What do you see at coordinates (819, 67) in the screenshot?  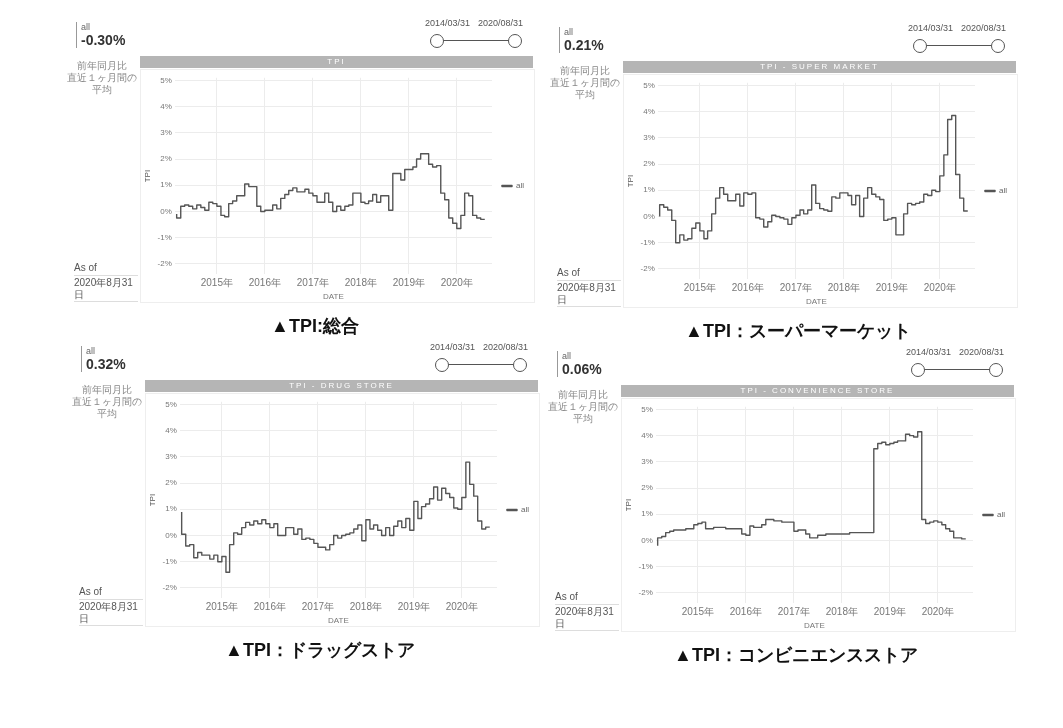 I see `chart-title: TPI - SUPER MARKET` at bounding box center [819, 67].